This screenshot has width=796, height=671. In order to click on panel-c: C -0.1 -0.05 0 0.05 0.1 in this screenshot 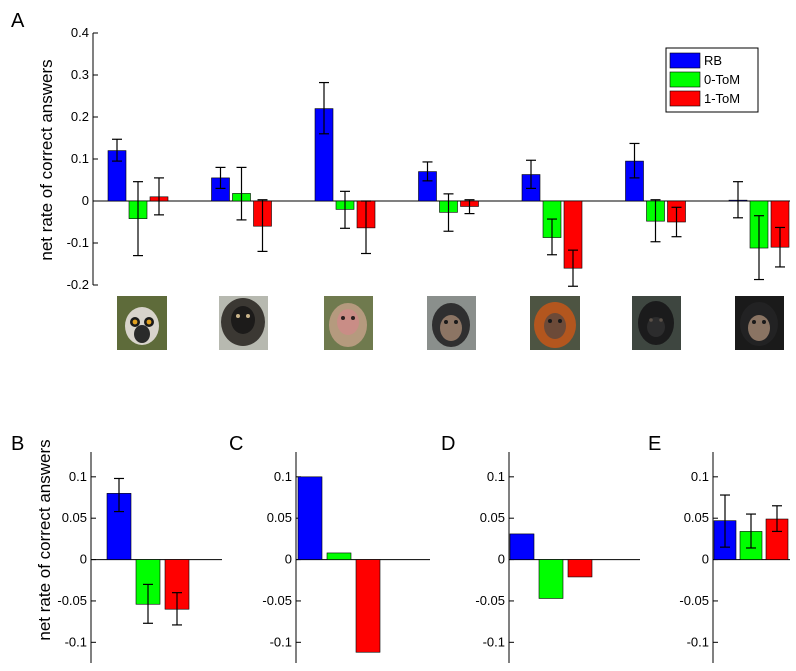, I will do `click(329, 548)`.